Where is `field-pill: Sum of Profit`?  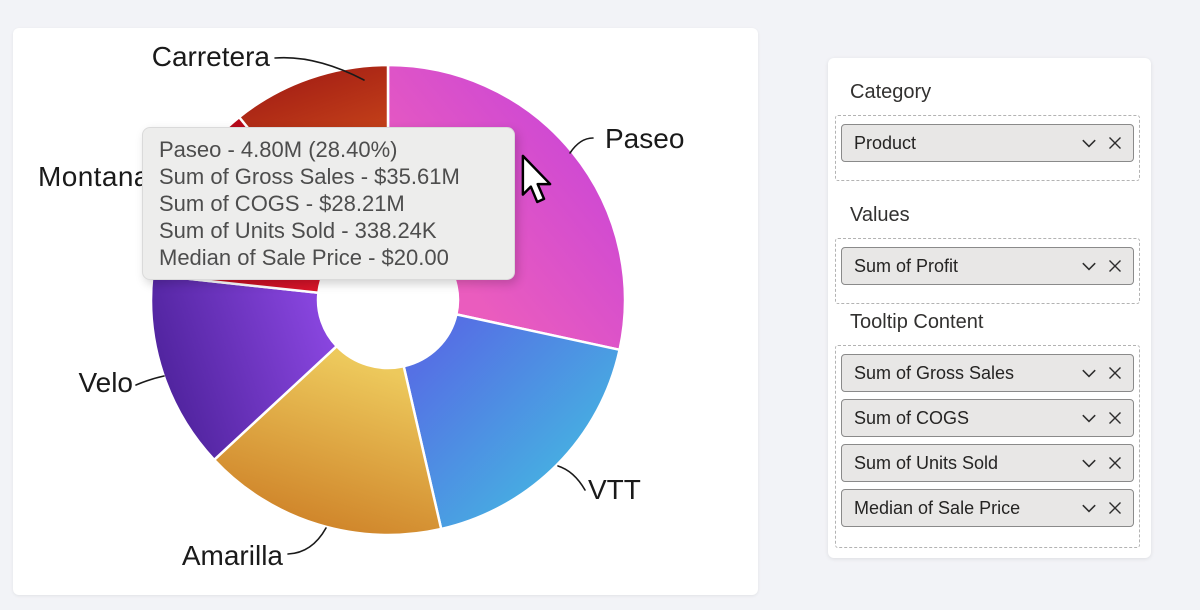 field-pill: Sum of Profit is located at coordinates (987, 266).